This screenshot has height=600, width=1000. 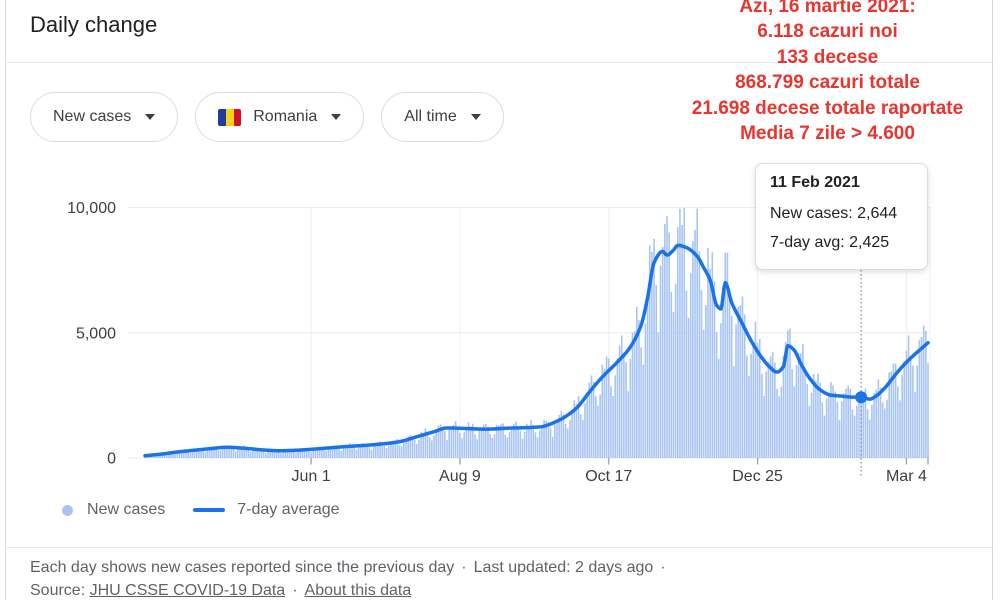 What do you see at coordinates (830, 242) in the screenshot?
I see `tooltip-7day-avg: 7-day avg: 2,425` at bounding box center [830, 242].